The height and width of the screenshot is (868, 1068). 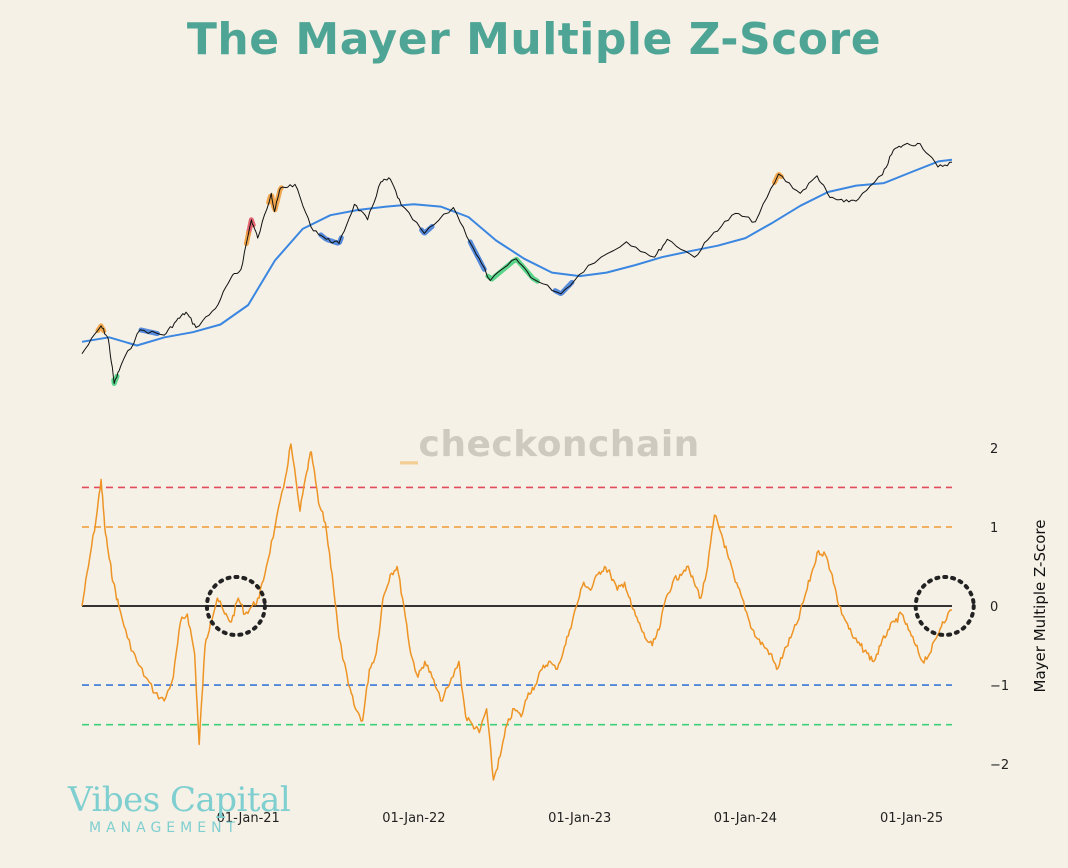 What do you see at coordinates (994, 607) in the screenshot?
I see `y-tick-label: 0` at bounding box center [994, 607].